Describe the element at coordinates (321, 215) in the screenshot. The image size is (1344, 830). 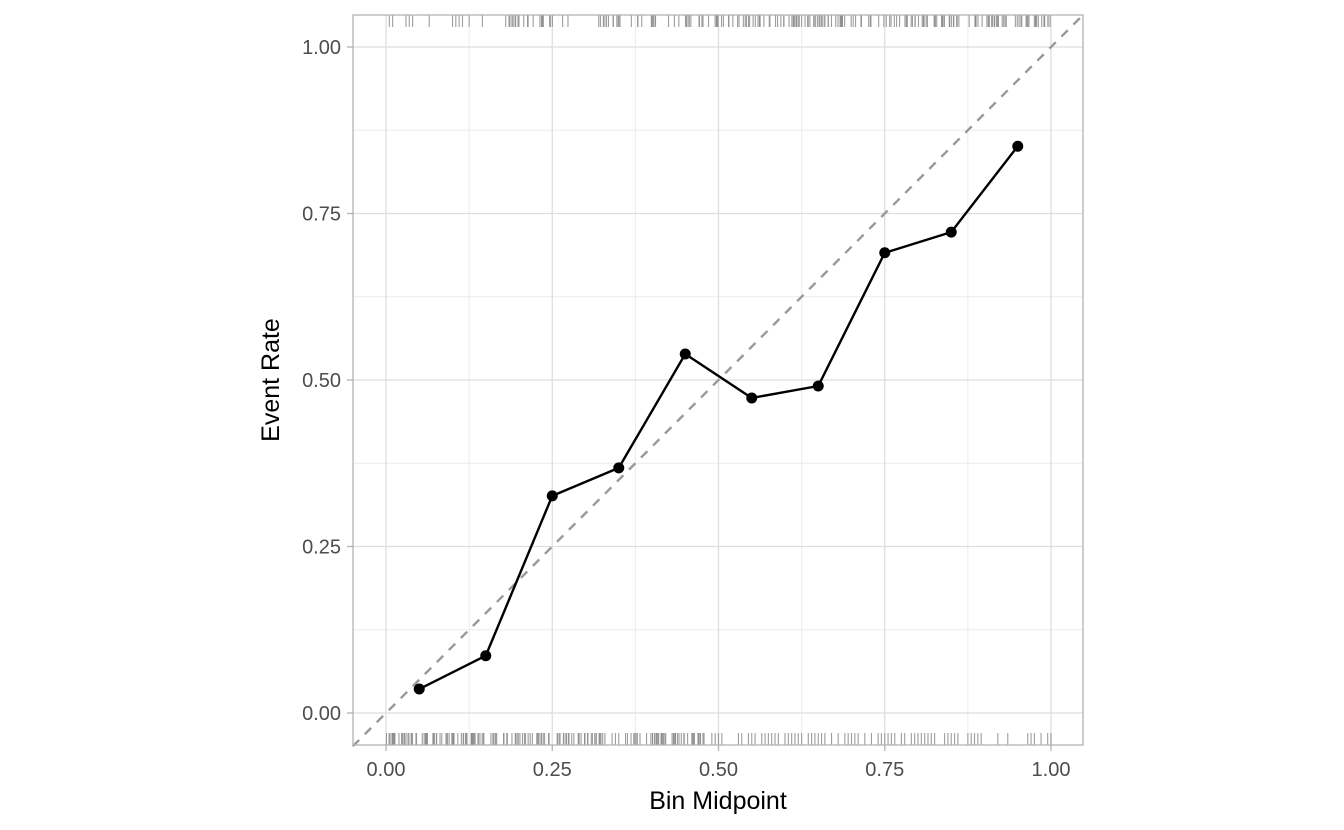
I see `y-tick-label: 0.75` at that location.